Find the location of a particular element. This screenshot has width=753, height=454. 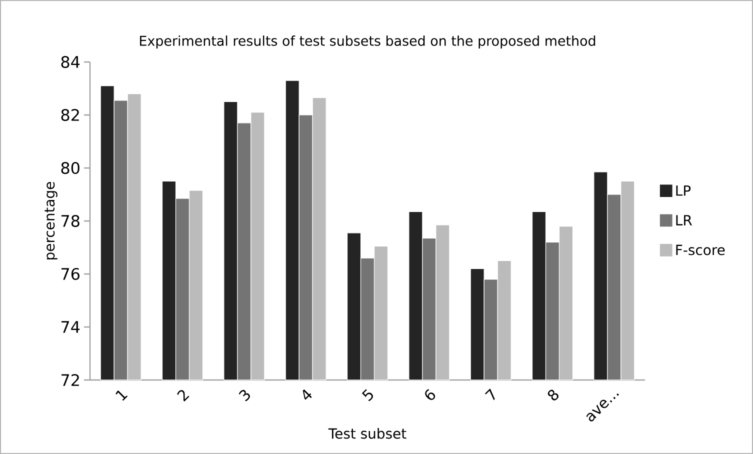

x-tick-label: 2 is located at coordinates (183, 396).